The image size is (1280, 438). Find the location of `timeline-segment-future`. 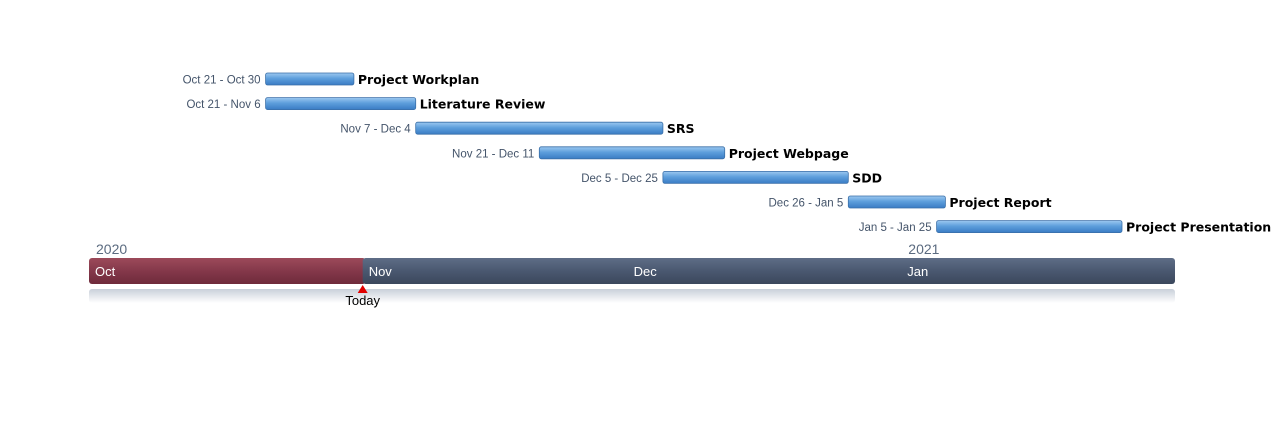

timeline-segment-future is located at coordinates (768, 271).